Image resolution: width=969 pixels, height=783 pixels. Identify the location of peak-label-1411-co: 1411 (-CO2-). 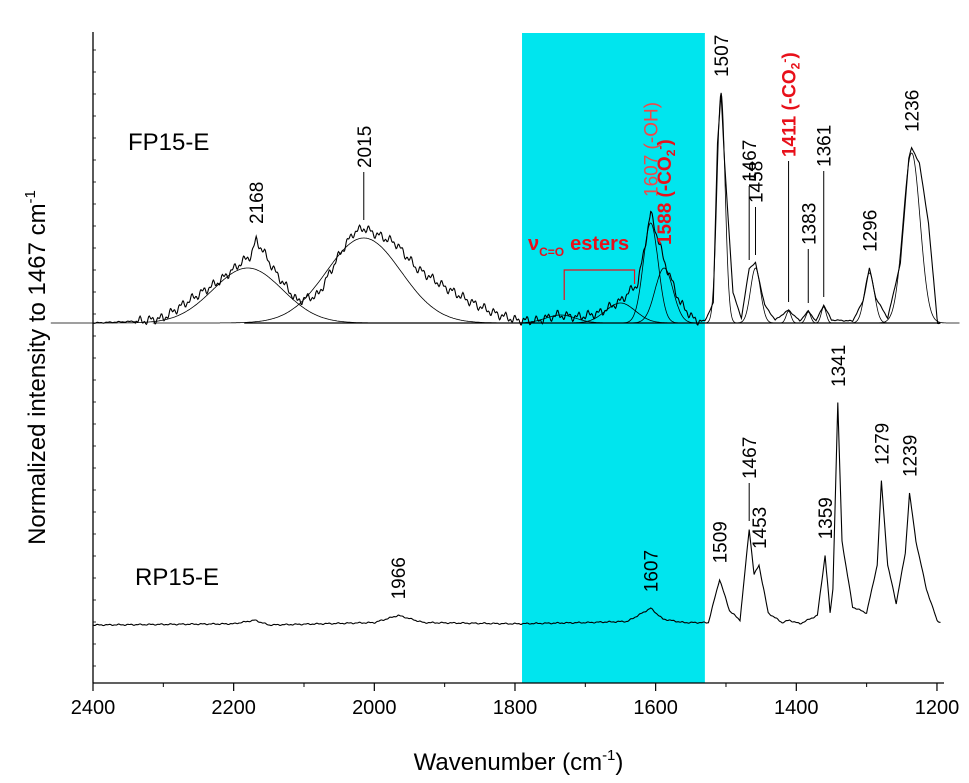
(790, 104).